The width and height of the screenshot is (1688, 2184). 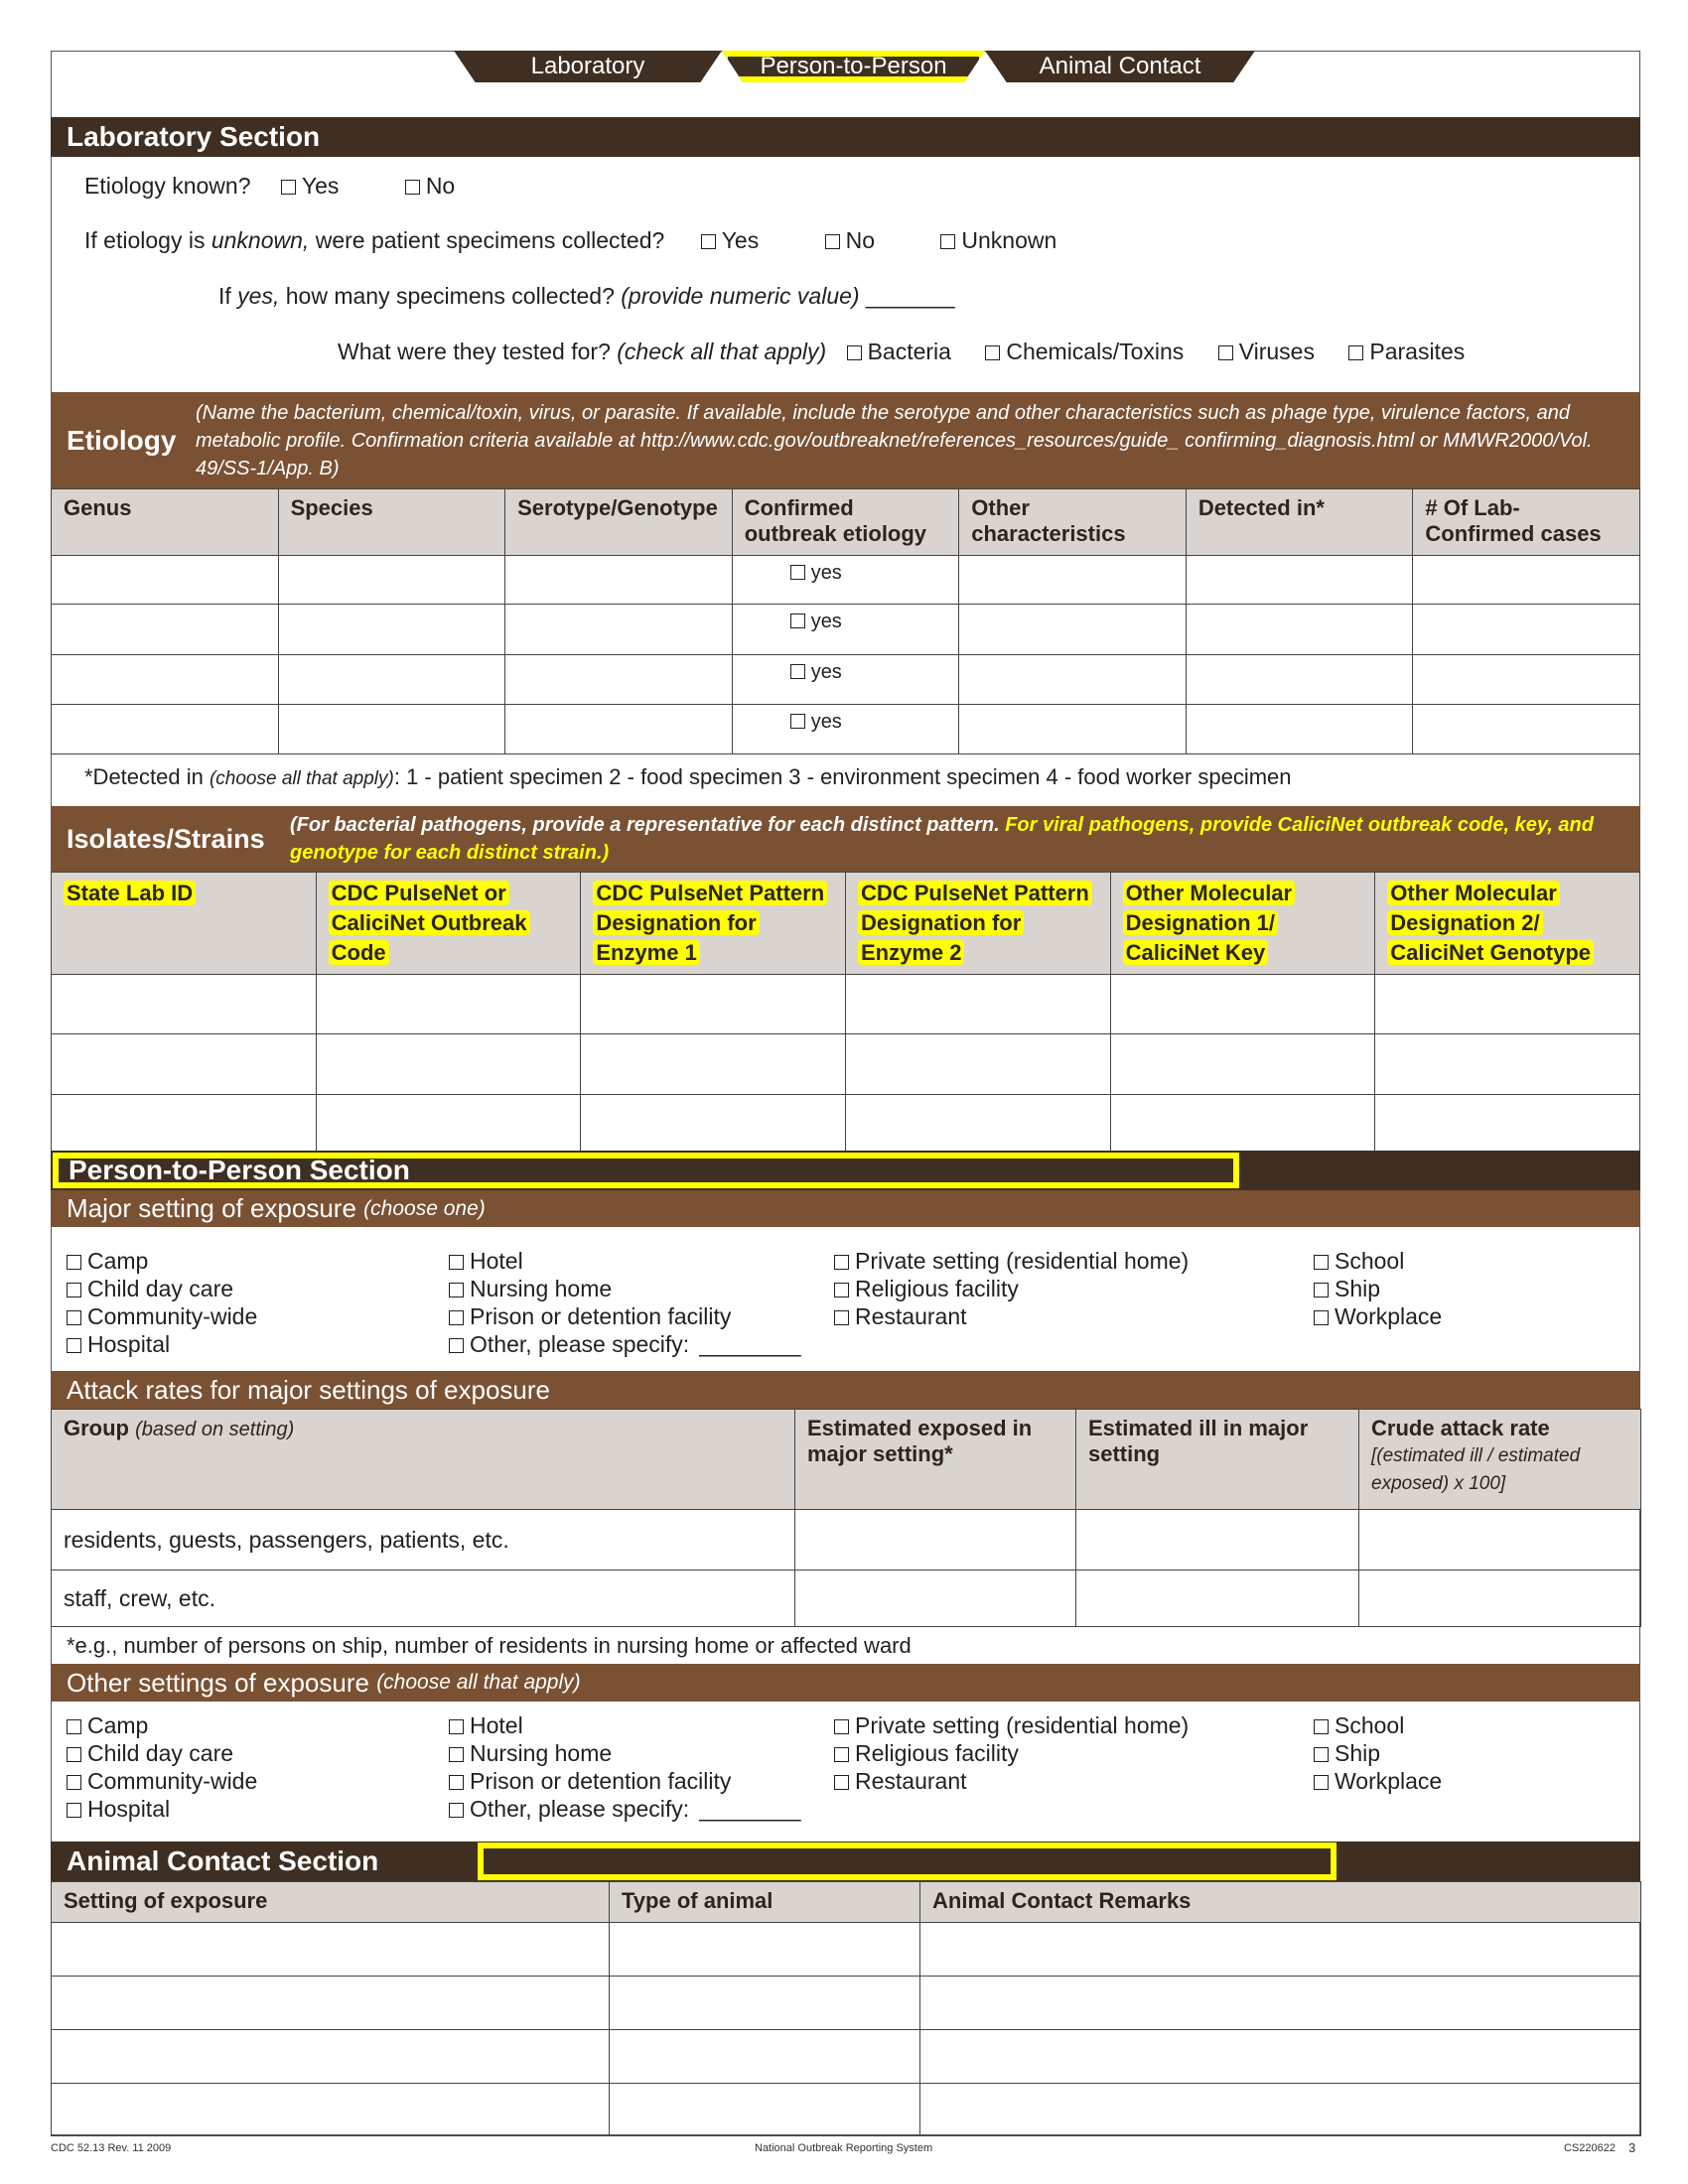 What do you see at coordinates (910, 296) in the screenshot?
I see `specimen-count-field: _______` at bounding box center [910, 296].